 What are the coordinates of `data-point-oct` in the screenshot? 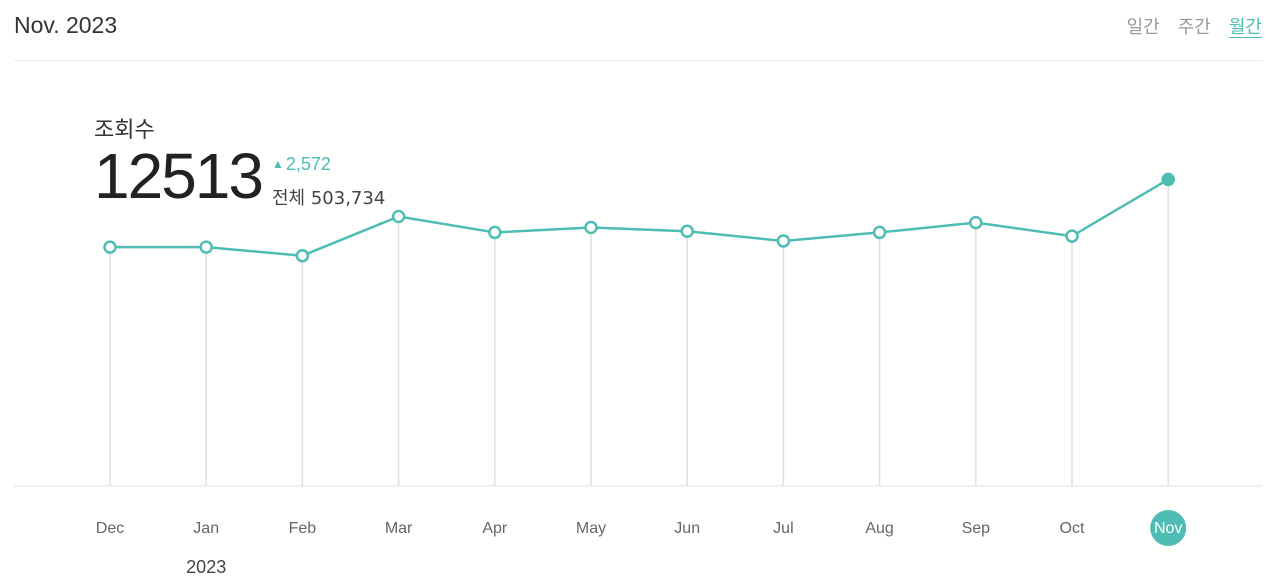 It's located at (1072, 236).